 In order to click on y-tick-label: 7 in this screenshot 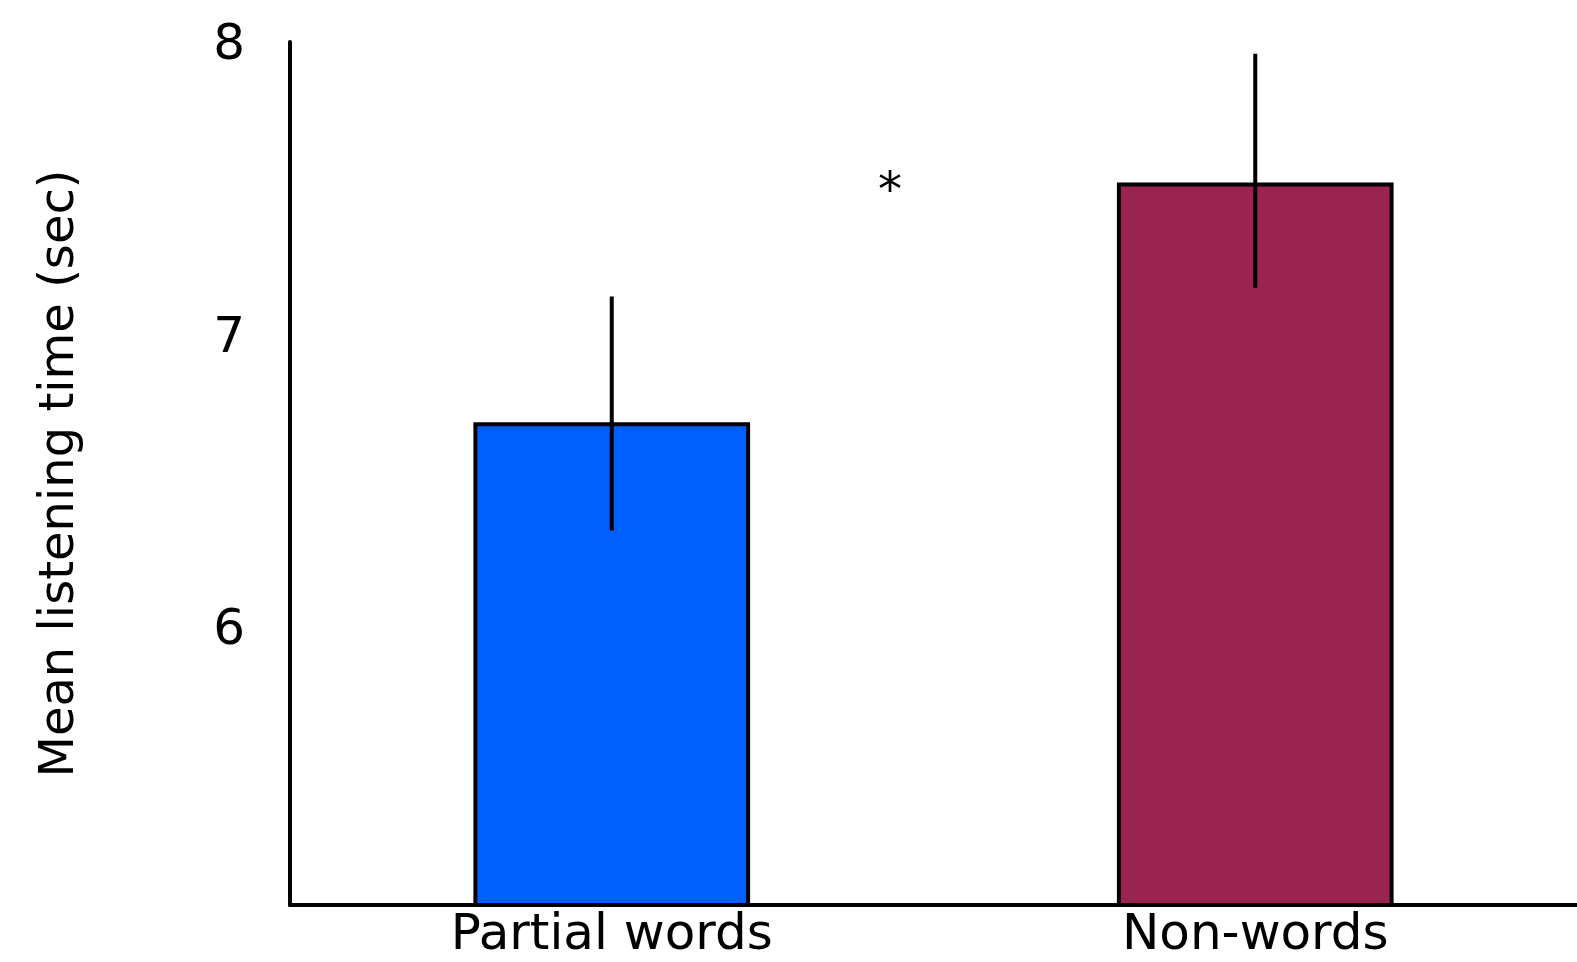, I will do `click(229, 334)`.